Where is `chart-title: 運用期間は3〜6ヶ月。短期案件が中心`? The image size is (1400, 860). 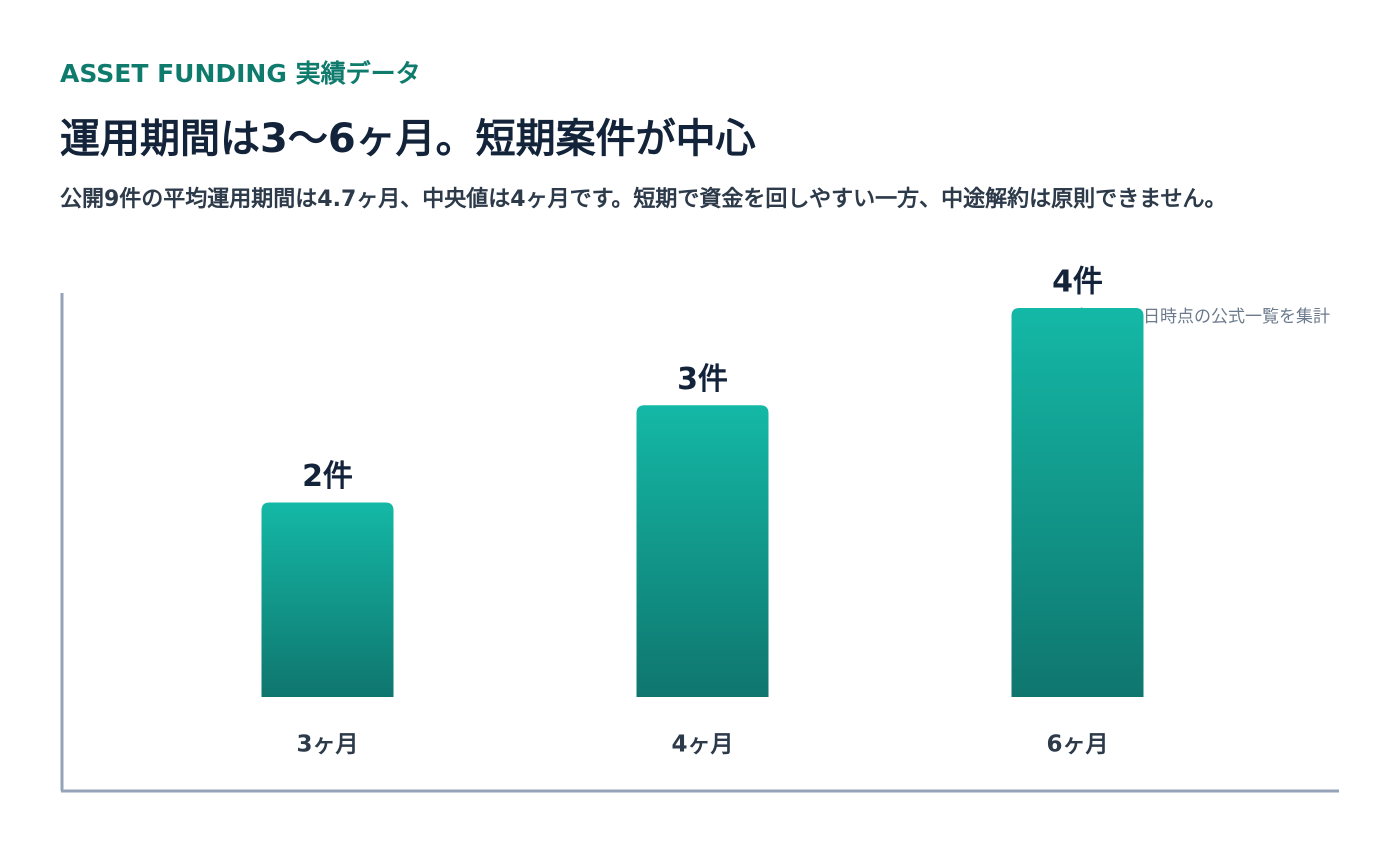 chart-title: 運用期間は3〜6ヶ月。短期案件が中心 is located at coordinates (408, 139).